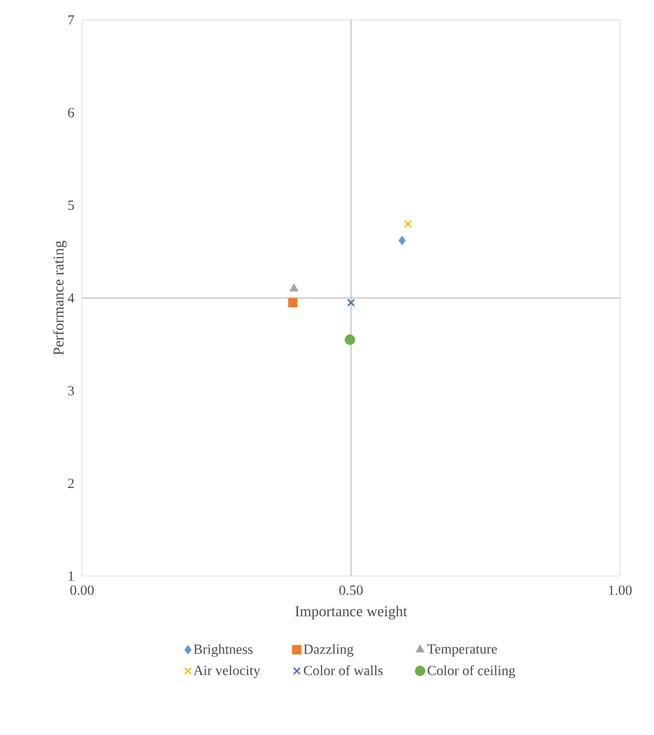  I want to click on y-axis-title: Performance rating, so click(59, 298).